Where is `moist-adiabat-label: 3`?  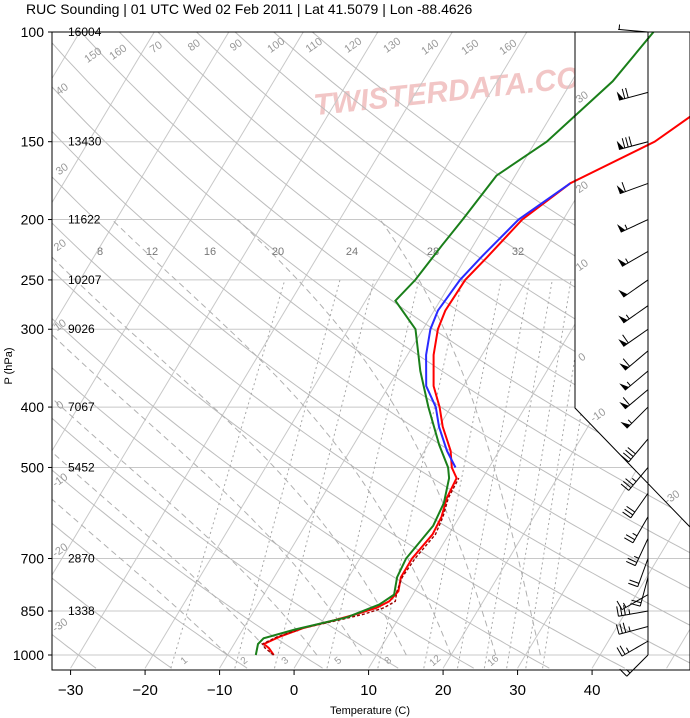 moist-adiabat-label: 3 is located at coordinates (286, 661).